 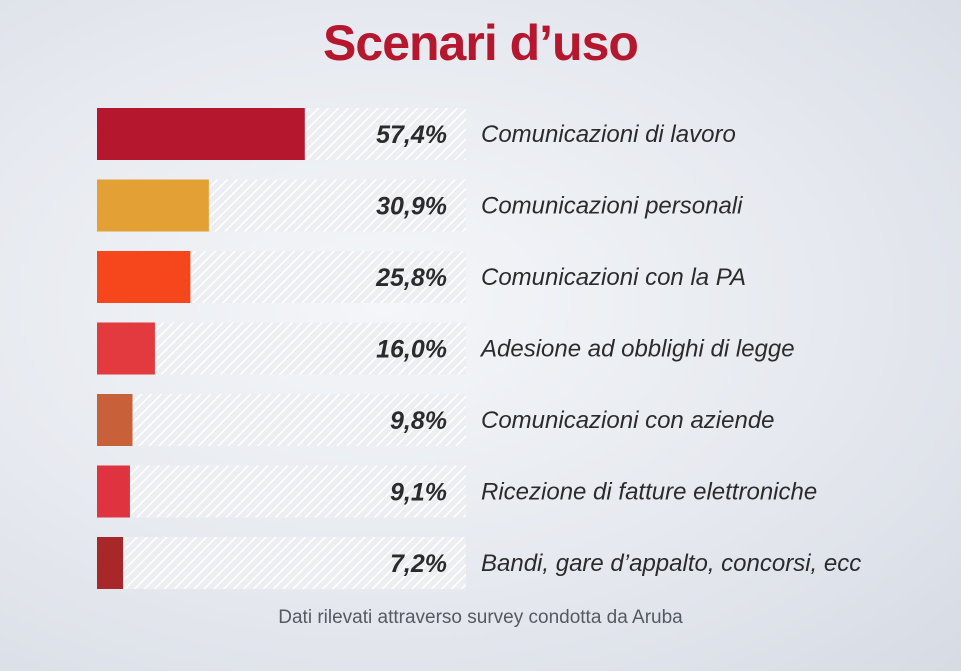 What do you see at coordinates (628, 420) in the screenshot?
I see `category-label: Comunicazioni con aziende` at bounding box center [628, 420].